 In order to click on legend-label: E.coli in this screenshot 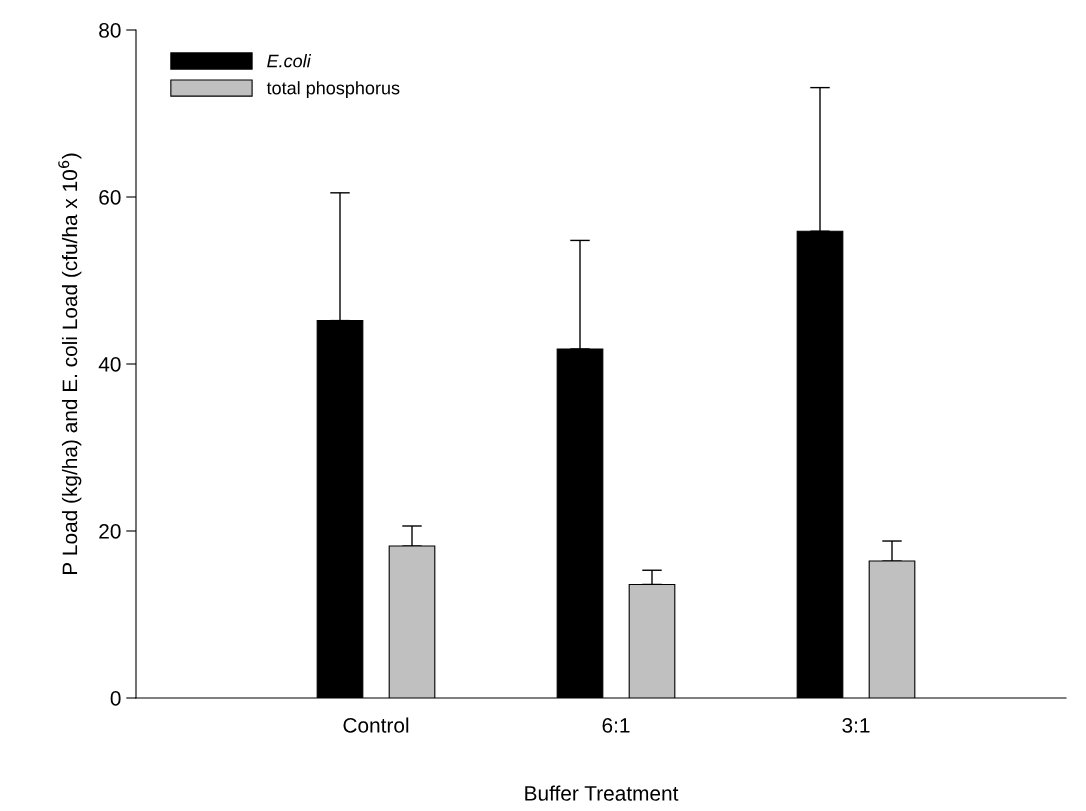, I will do `click(289, 61)`.